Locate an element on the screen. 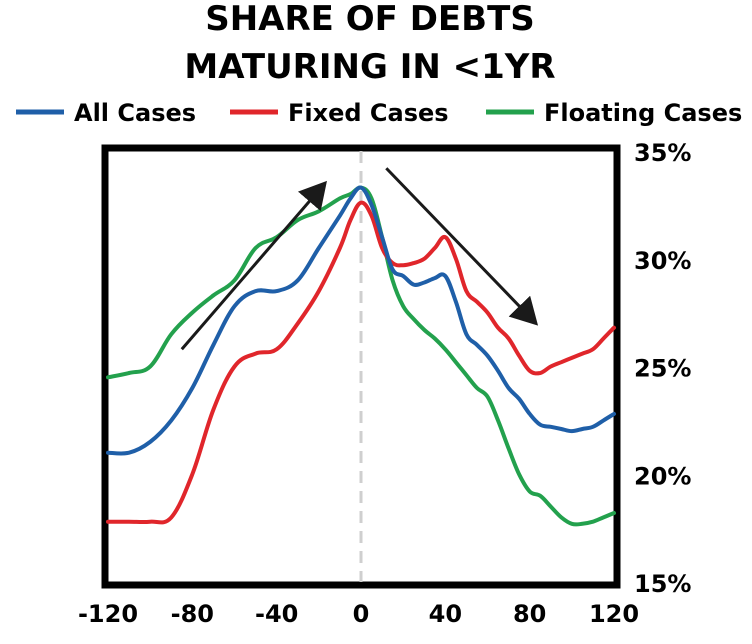 This screenshot has width=752, height=644. y-tick-label: 20% is located at coordinates (662, 476).